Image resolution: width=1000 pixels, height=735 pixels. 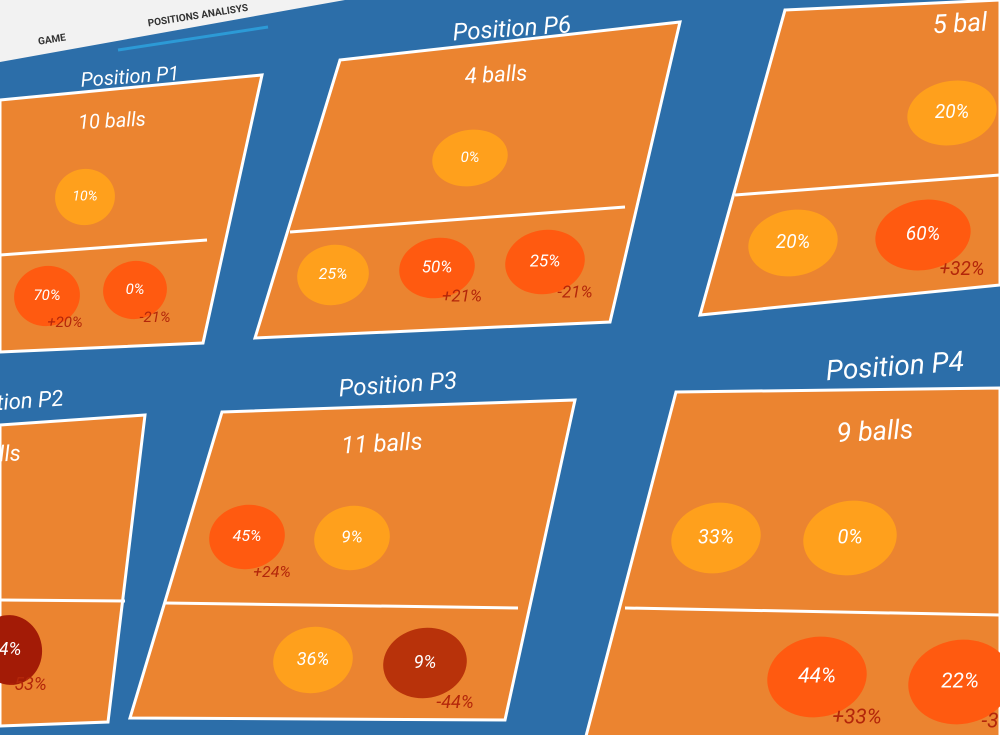 I want to click on tab-bar, so click(x=172, y=31).